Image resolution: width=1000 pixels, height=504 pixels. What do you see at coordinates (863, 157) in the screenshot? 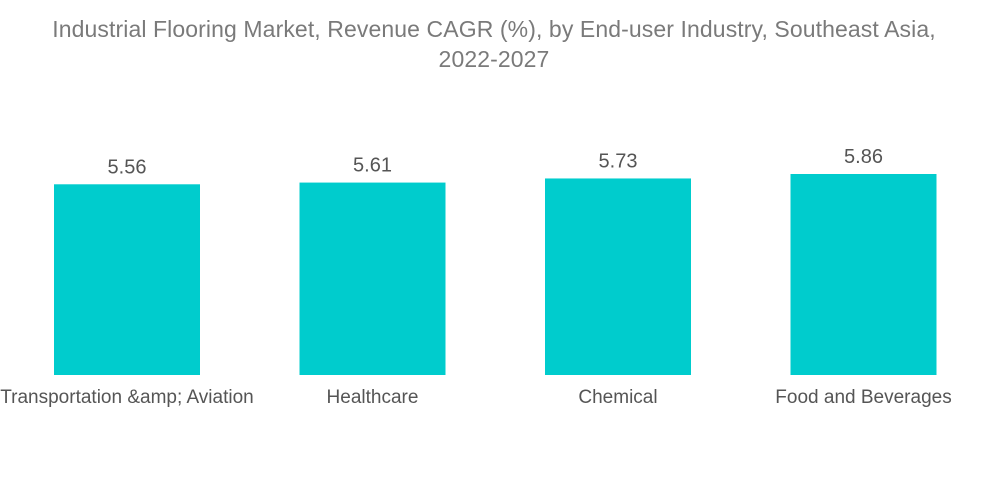
I see `value-label-food-and-beverages: 5.86` at bounding box center [863, 157].